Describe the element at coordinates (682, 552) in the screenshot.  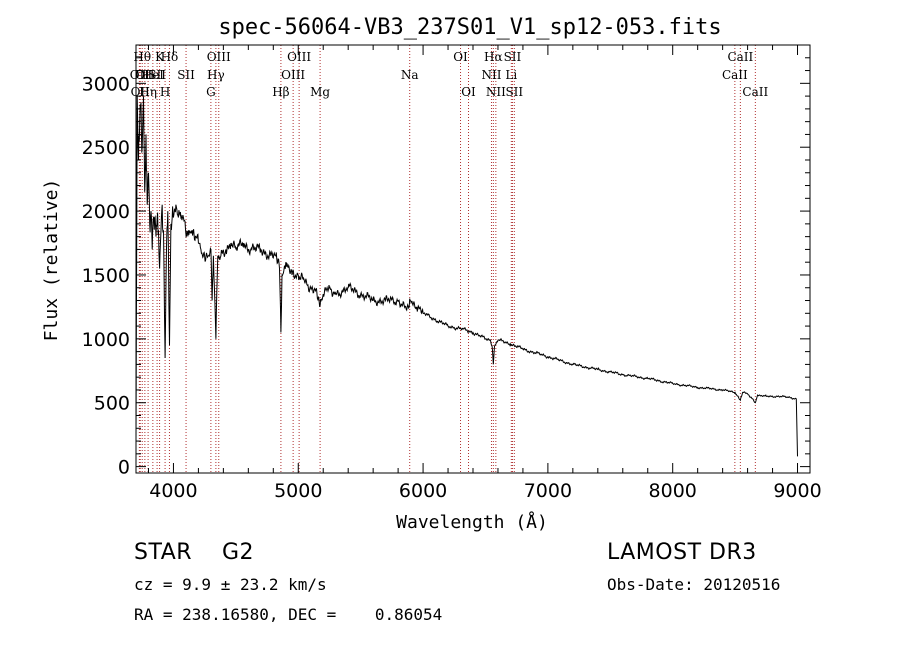
I see `survey-name: LAMOST DR3` at that location.